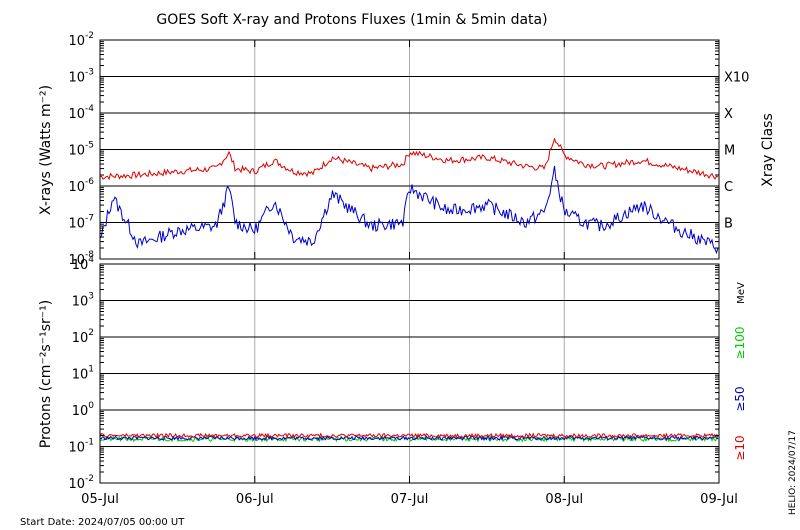 This screenshot has width=800, height=530. What do you see at coordinates (102, 522) in the screenshot?
I see `start-date: Start Date: 2024/07/05 00:00 UT` at bounding box center [102, 522].